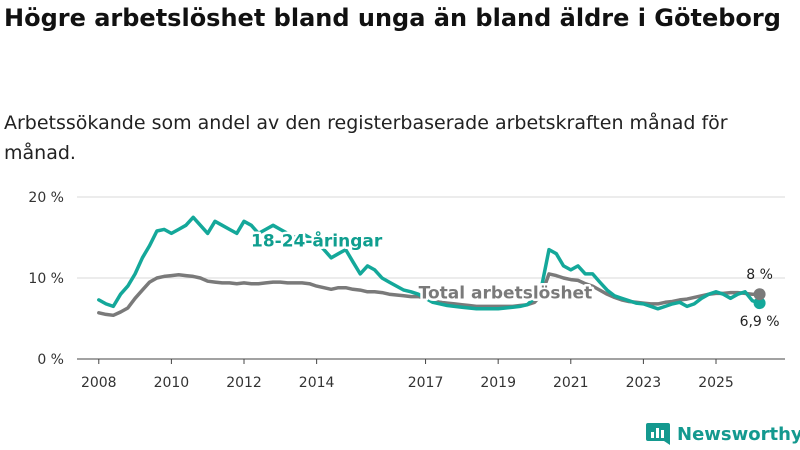 The width and height of the screenshot is (800, 450). Describe the element at coordinates (658, 434) in the screenshot. I see `bar-chart-icon` at that location.